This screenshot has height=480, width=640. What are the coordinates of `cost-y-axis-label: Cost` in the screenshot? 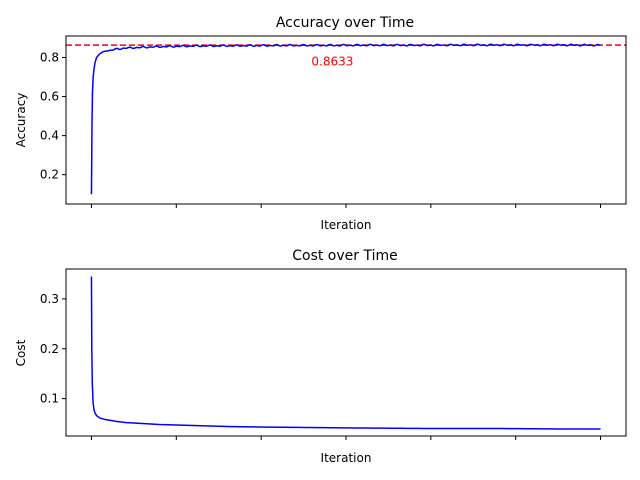 It's located at (21, 352).